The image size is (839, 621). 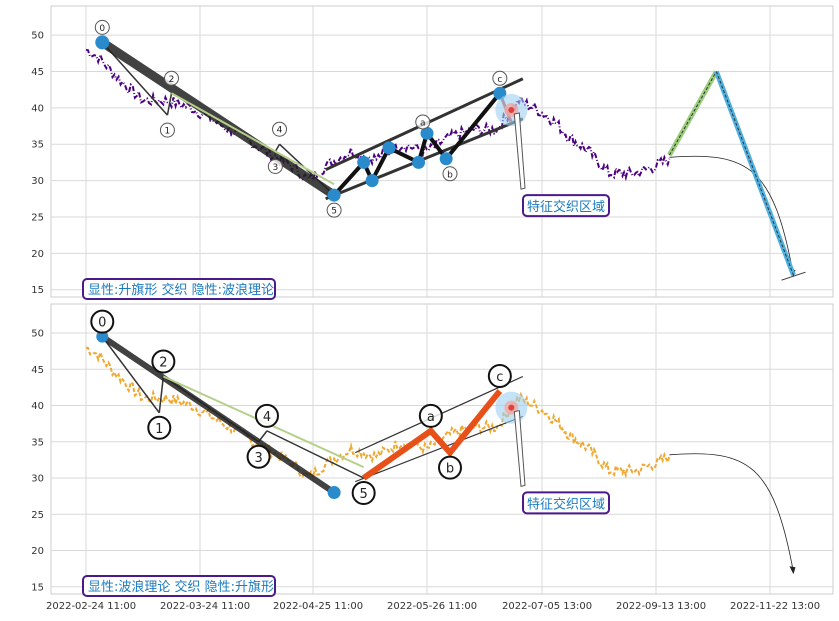 What do you see at coordinates (692, 113) in the screenshot?
I see `projection-zigzag-up-dash` at bounding box center [692, 113].